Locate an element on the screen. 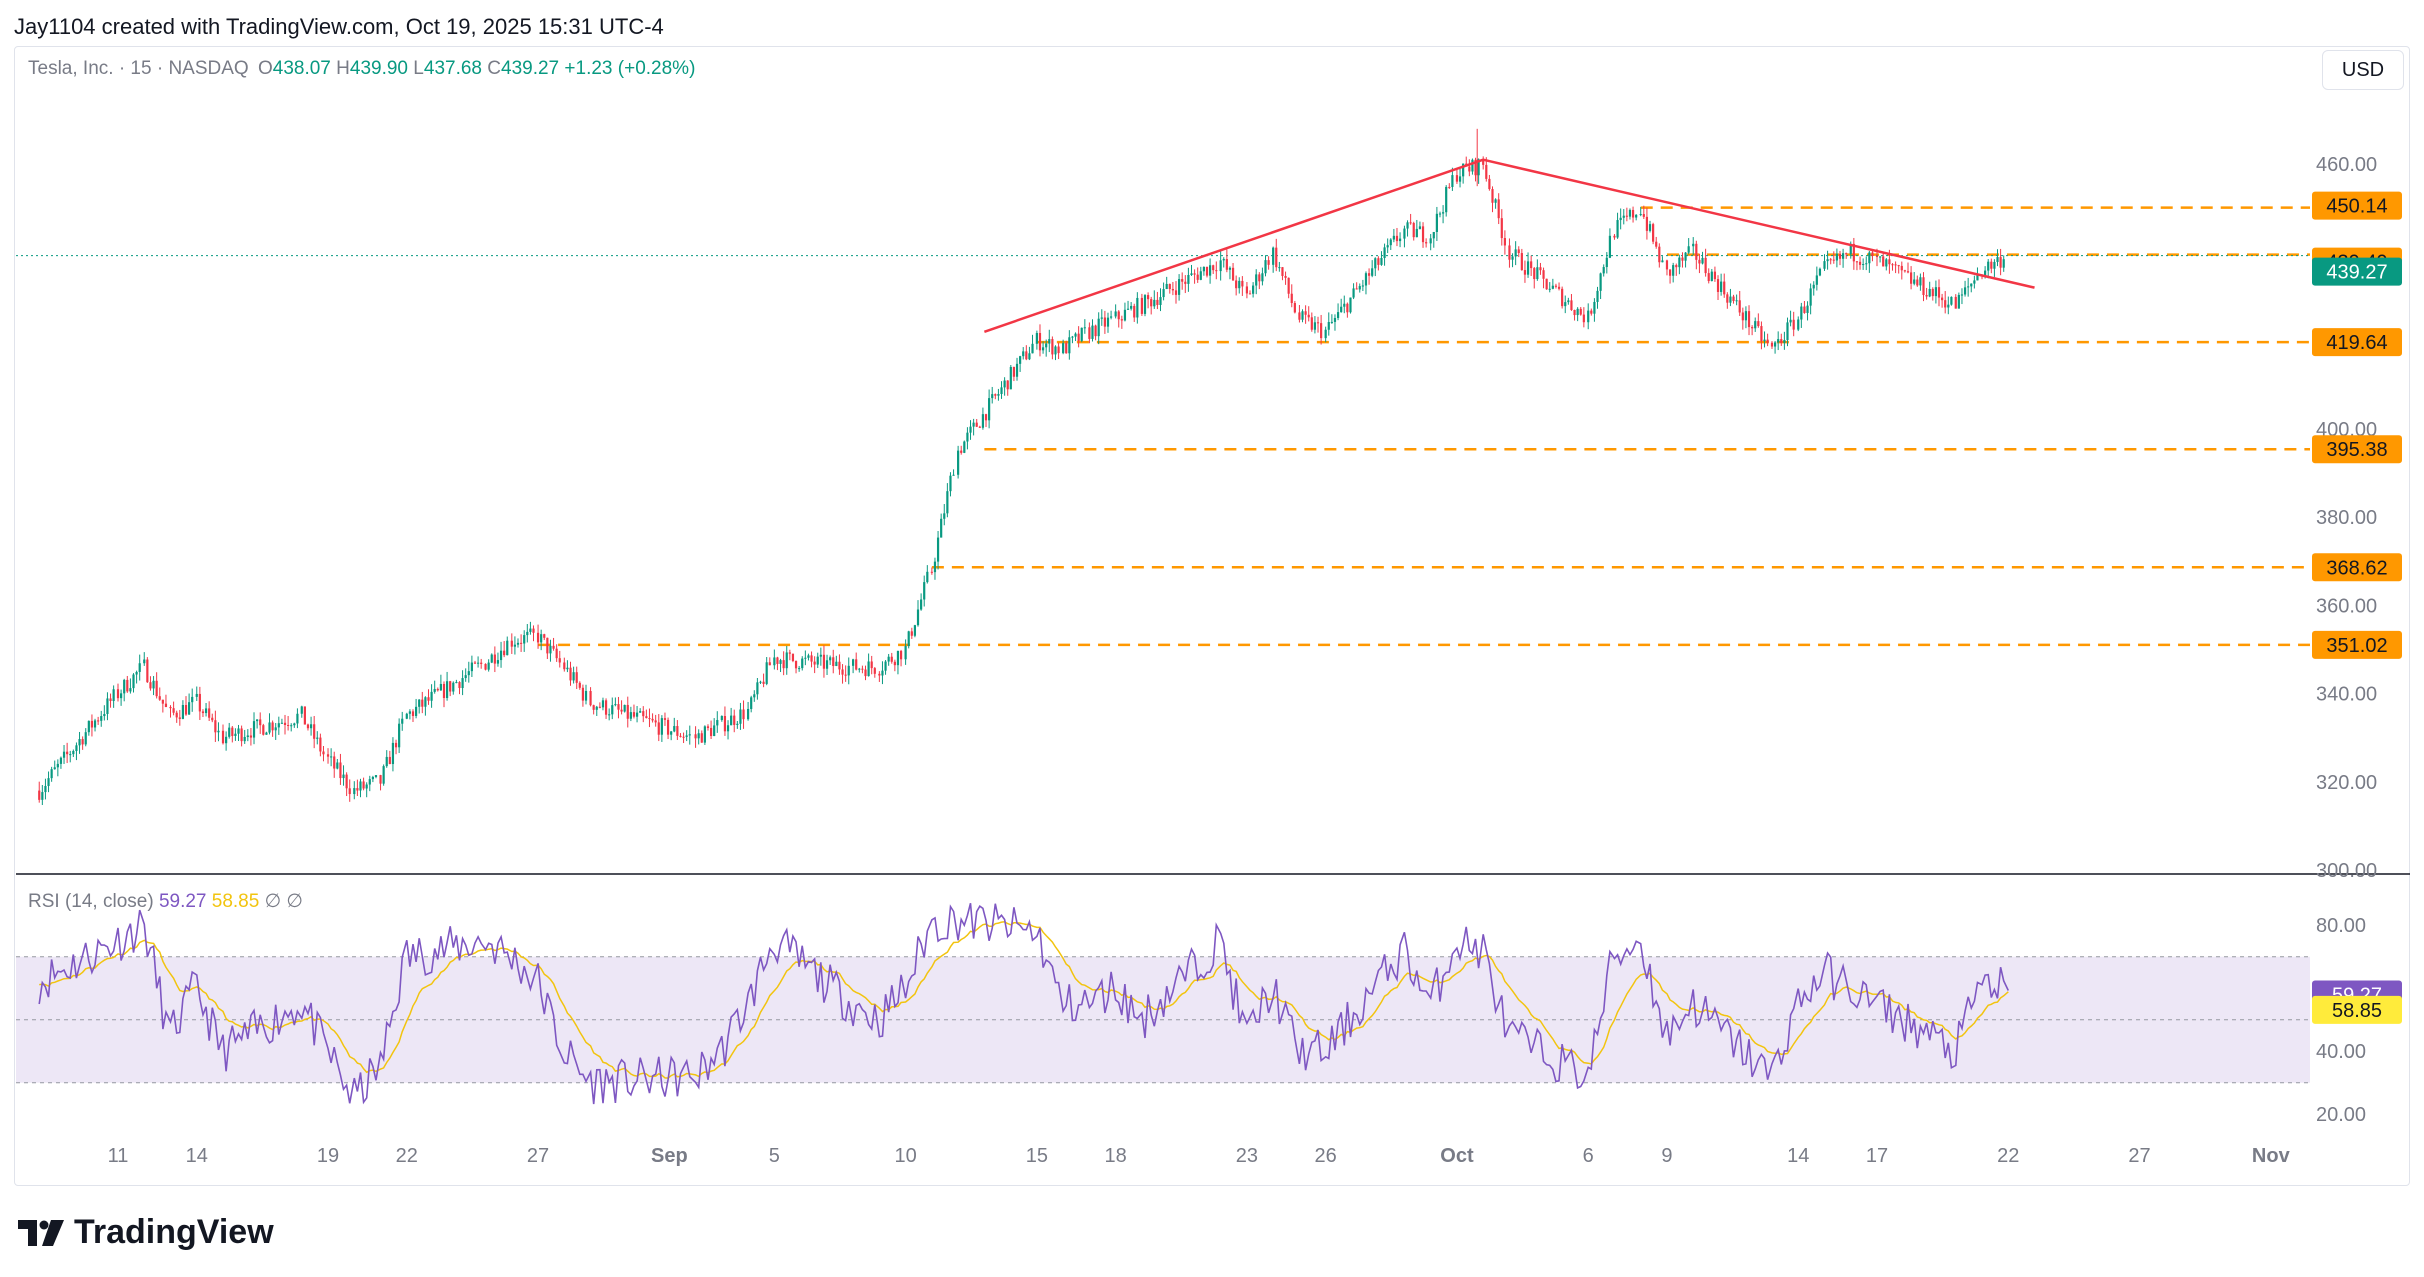 The height and width of the screenshot is (1277, 2424). rsi-ma-tag-text: 58.85 is located at coordinates (2357, 1011).